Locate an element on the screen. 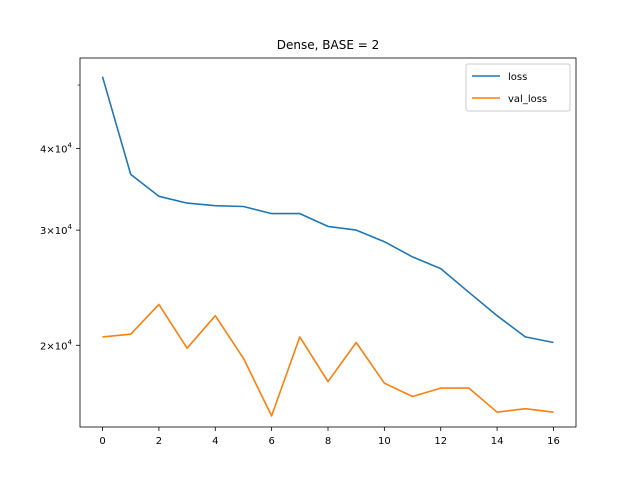 The image size is (640, 480). legend-label-val_loss: val_loss is located at coordinates (527, 99).